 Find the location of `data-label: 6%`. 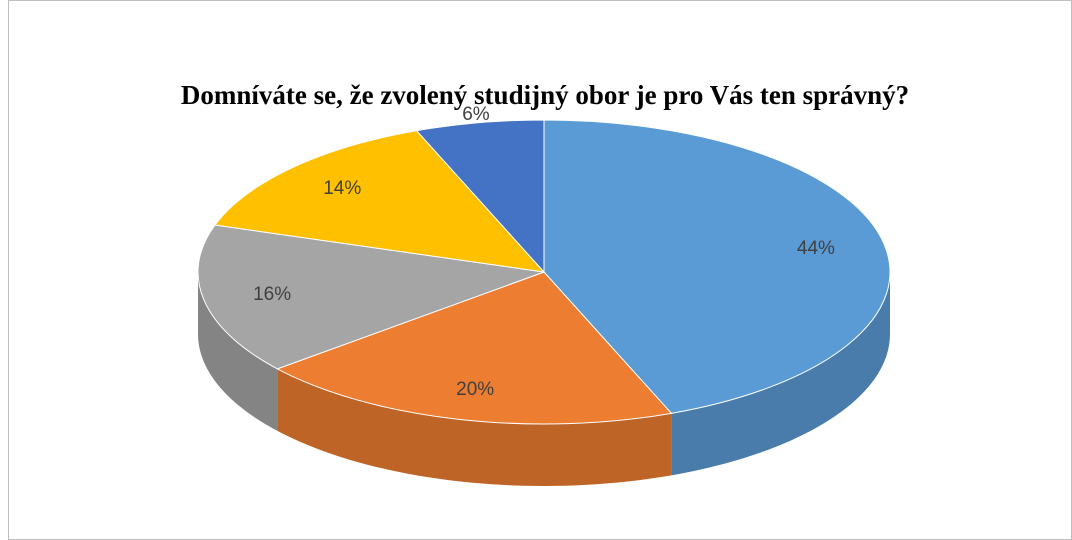

data-label: 6% is located at coordinates (476, 114).